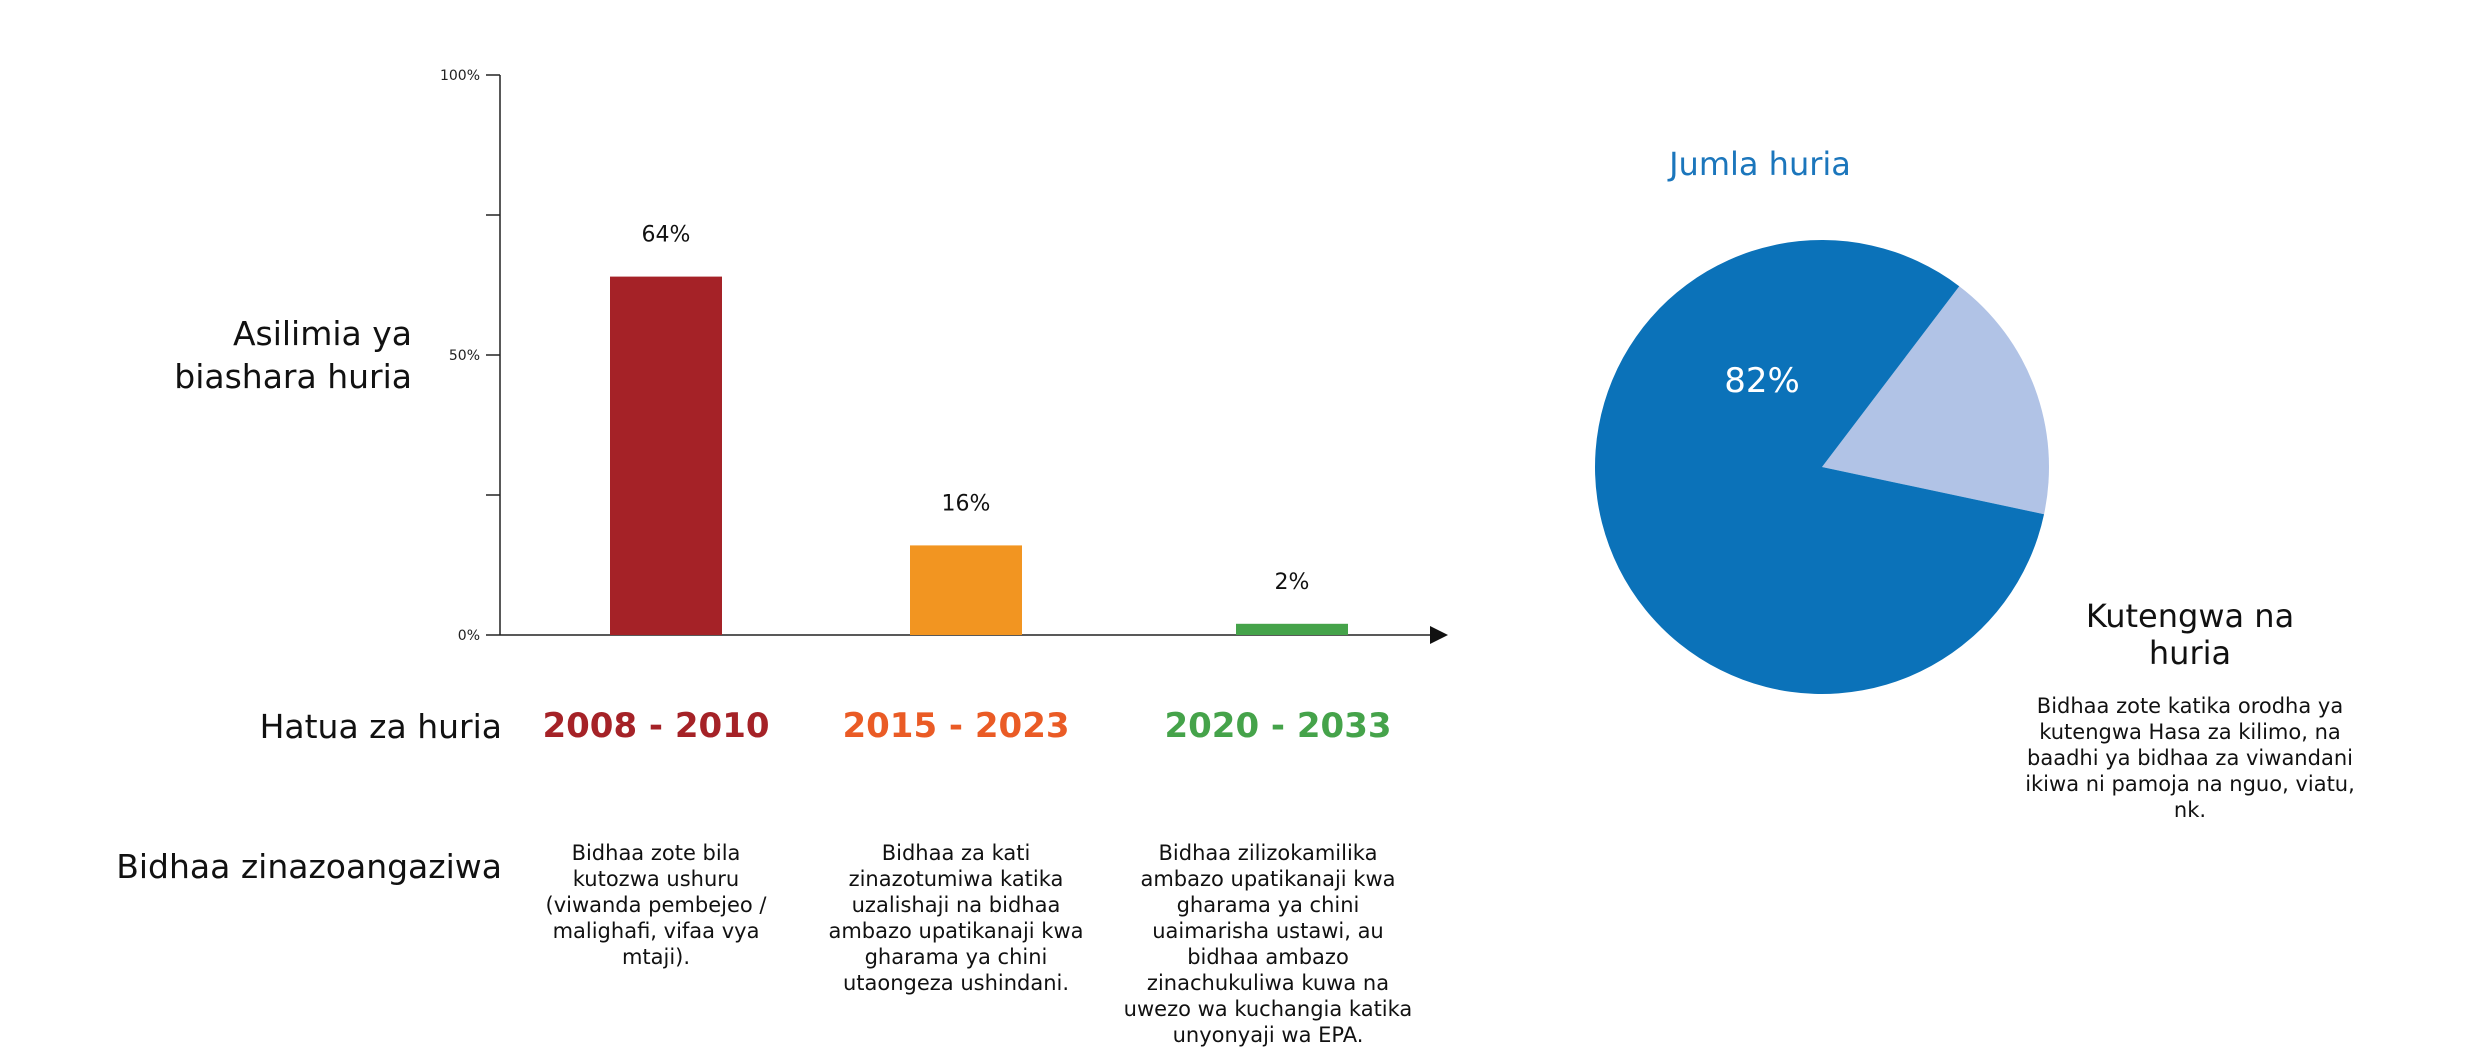  What do you see at coordinates (656, 726) in the screenshot?
I see `phase-label-1: 2008 - 2010` at bounding box center [656, 726].